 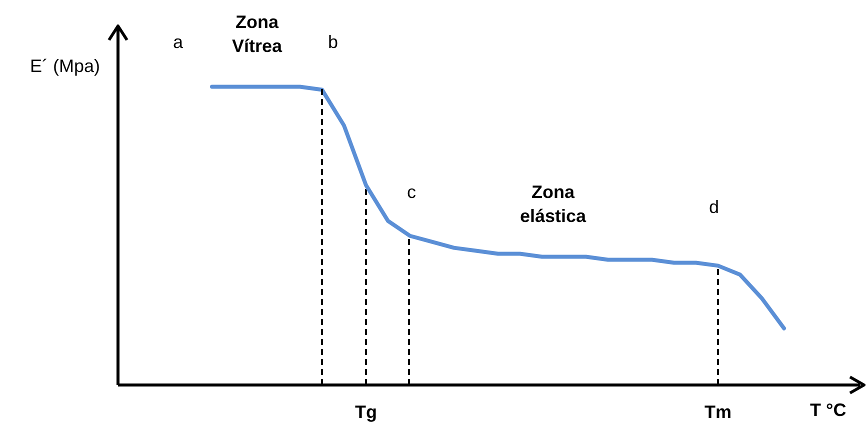 What do you see at coordinates (366, 412) in the screenshot?
I see `x-tick-label: Tg` at bounding box center [366, 412].